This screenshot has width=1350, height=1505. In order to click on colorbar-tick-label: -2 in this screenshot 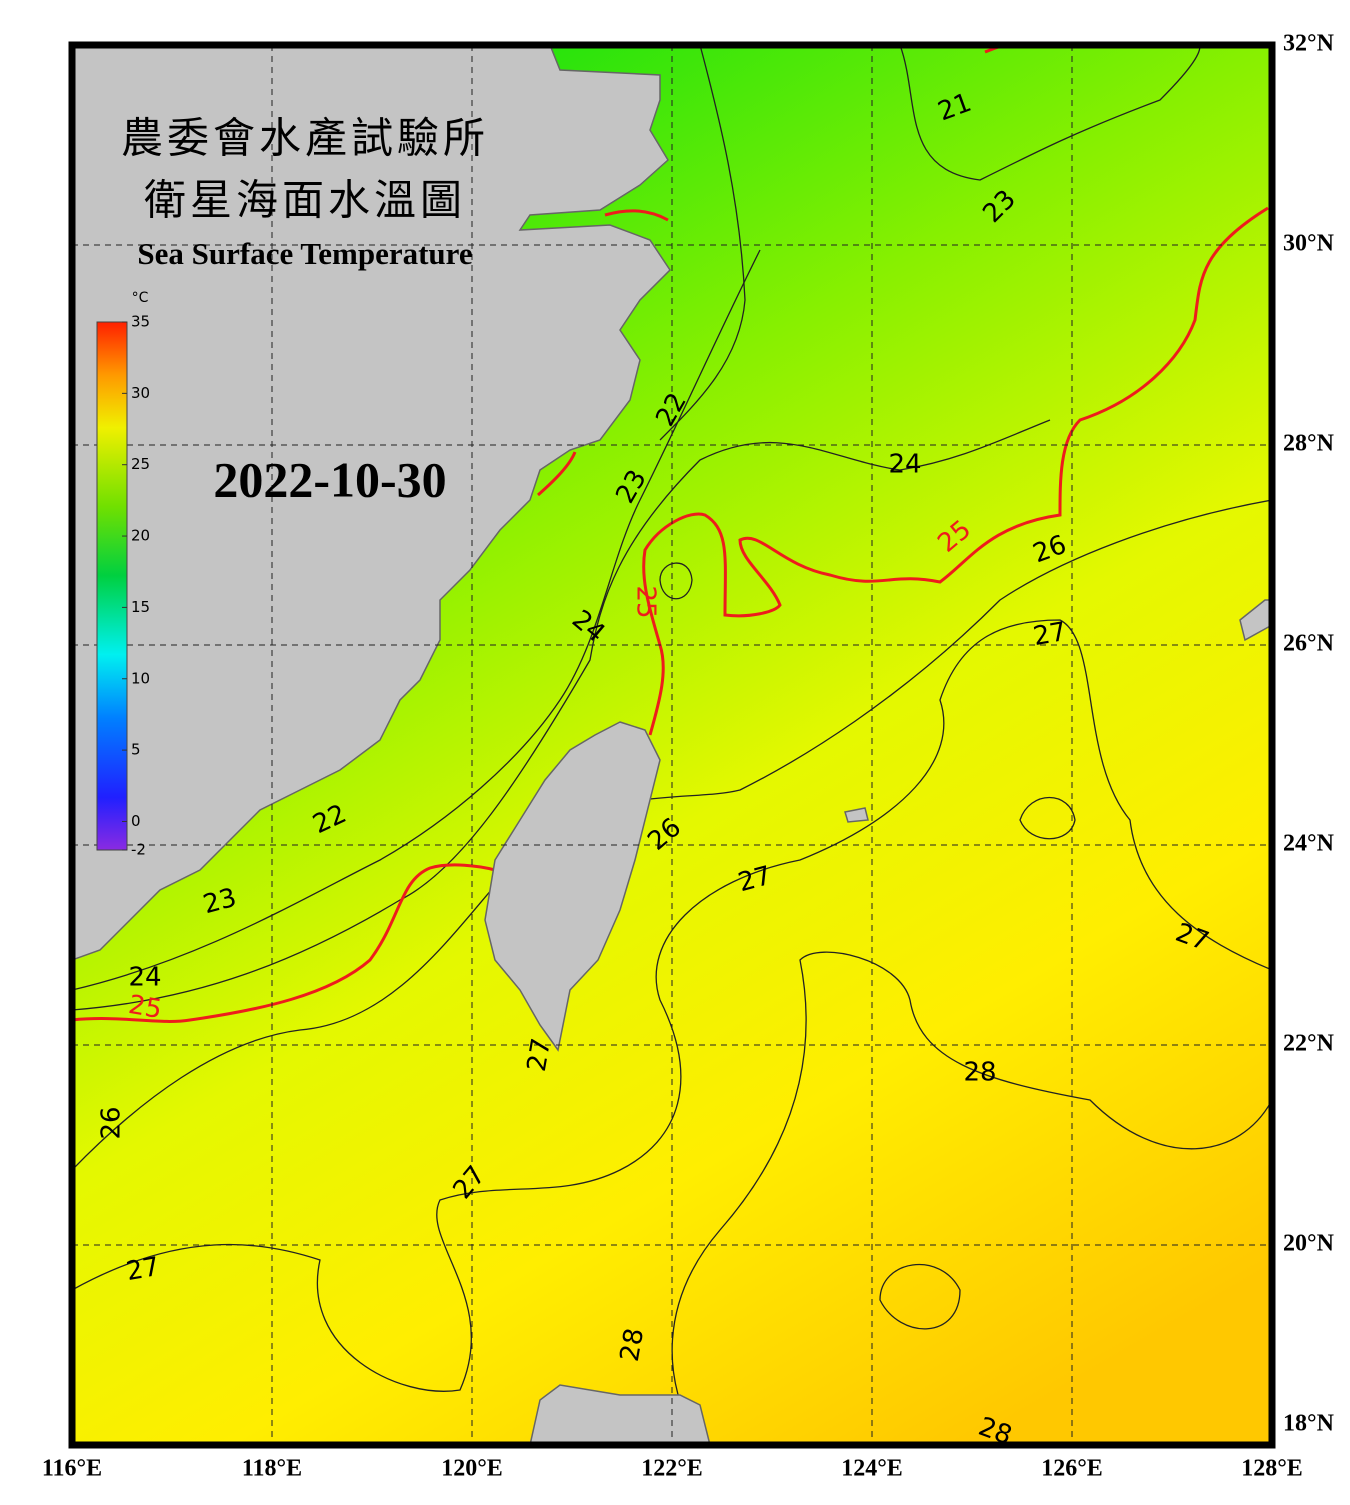, I will do `click(138, 850)`.